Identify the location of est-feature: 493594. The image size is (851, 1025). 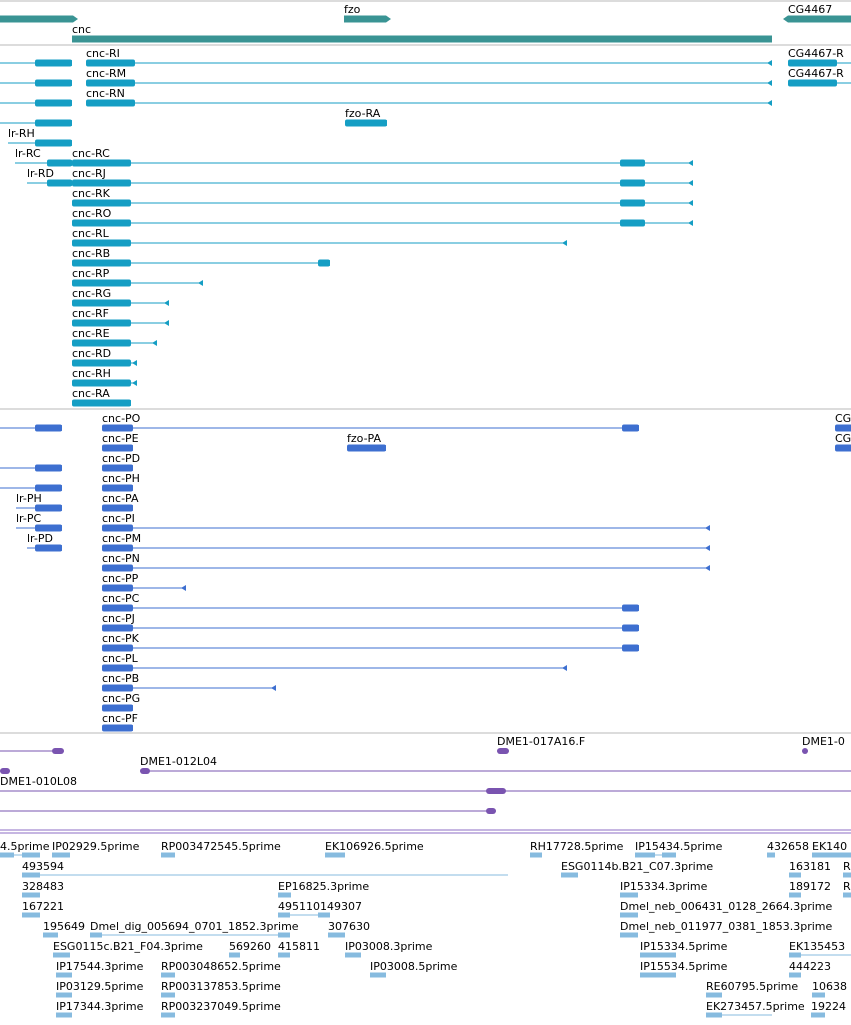
(265, 869).